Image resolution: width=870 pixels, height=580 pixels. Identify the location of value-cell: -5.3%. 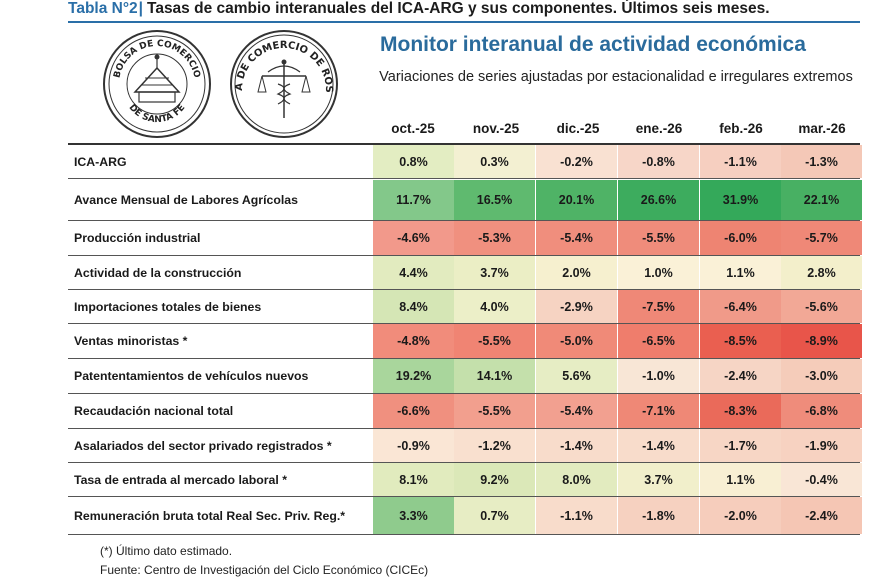
(494, 238).